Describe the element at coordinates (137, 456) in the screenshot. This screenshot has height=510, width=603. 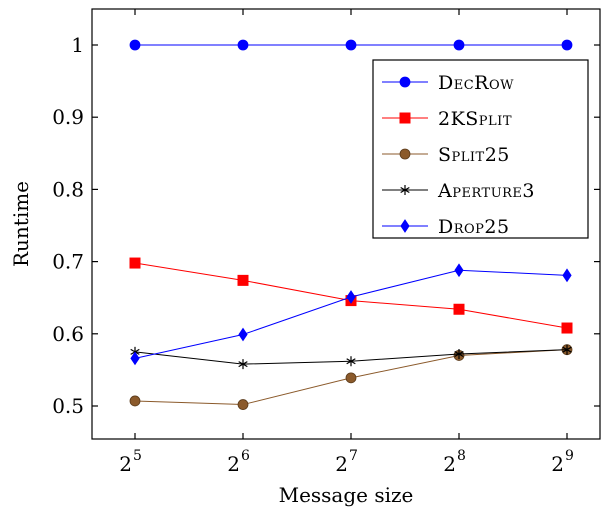
I see `x-tick-exponent: 5` at that location.